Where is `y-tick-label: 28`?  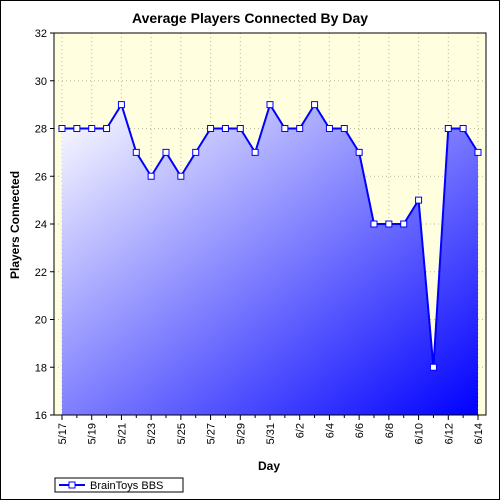
y-tick-label: 28 is located at coordinates (41, 130).